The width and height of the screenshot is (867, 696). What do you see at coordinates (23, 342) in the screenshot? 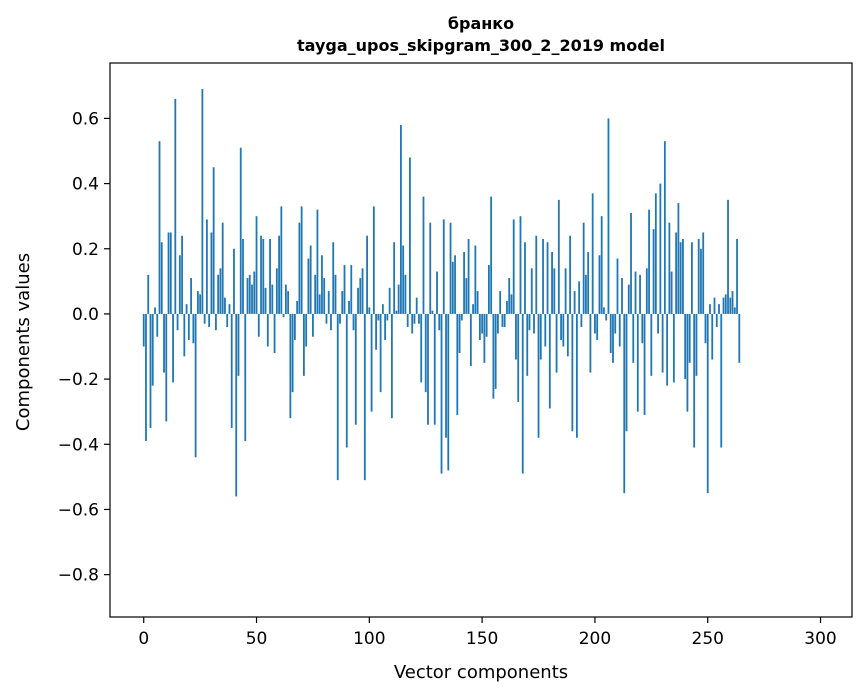
I see `y-axis-label: Components values` at bounding box center [23, 342].